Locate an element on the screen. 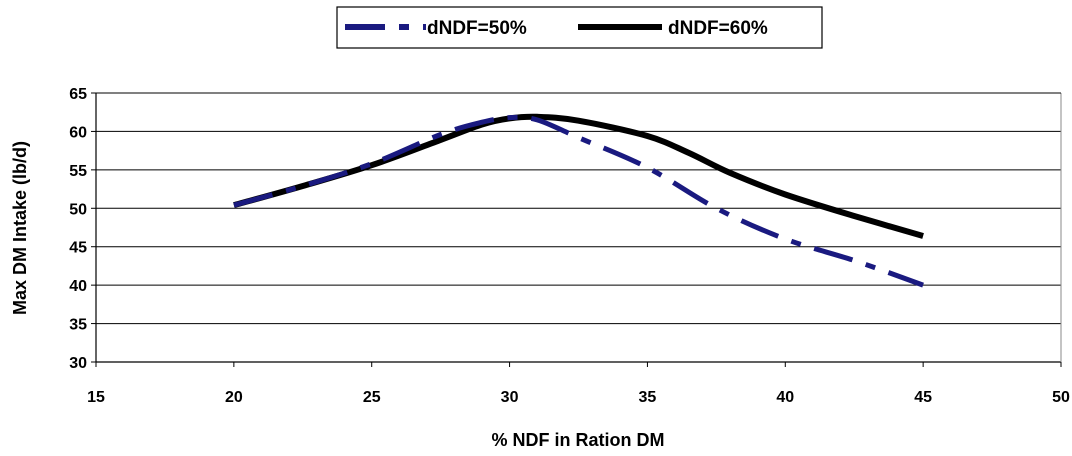  x-tick-label: 15 is located at coordinates (96, 397).